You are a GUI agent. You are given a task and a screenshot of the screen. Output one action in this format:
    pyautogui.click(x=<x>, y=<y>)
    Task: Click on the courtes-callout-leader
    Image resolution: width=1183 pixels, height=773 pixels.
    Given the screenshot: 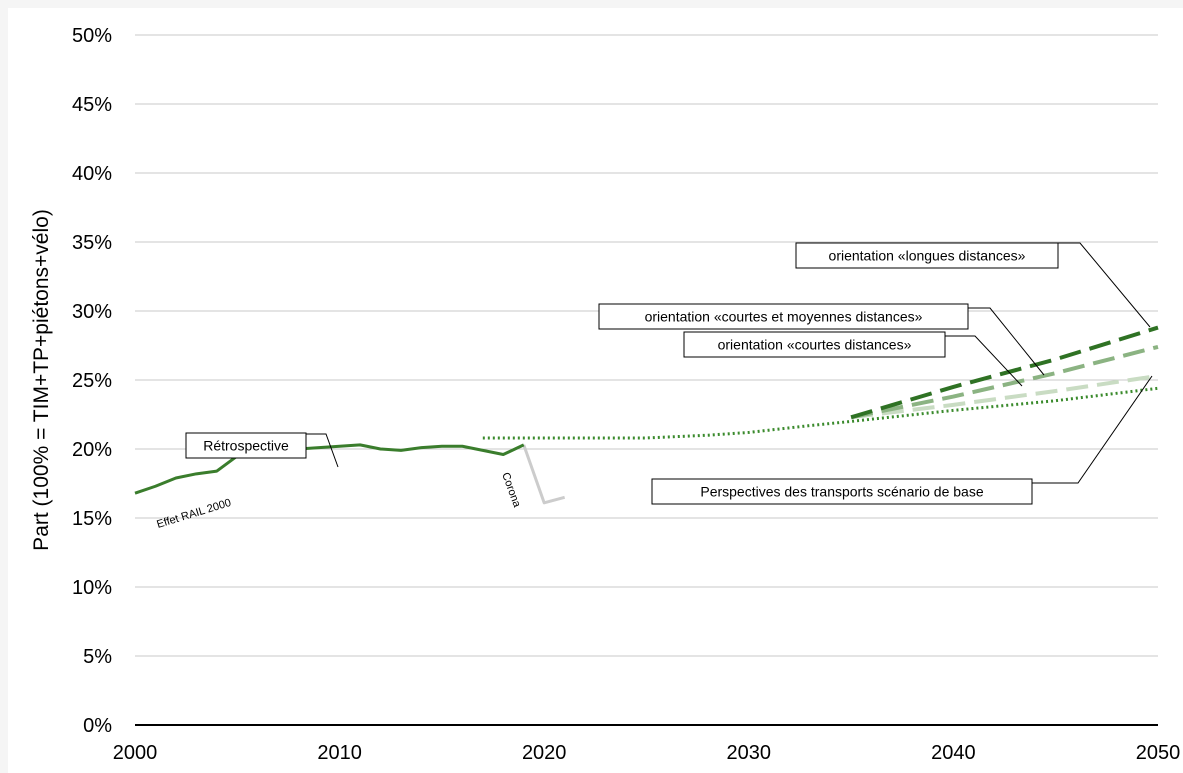 What is the action you would take?
    pyautogui.click(x=984, y=361)
    